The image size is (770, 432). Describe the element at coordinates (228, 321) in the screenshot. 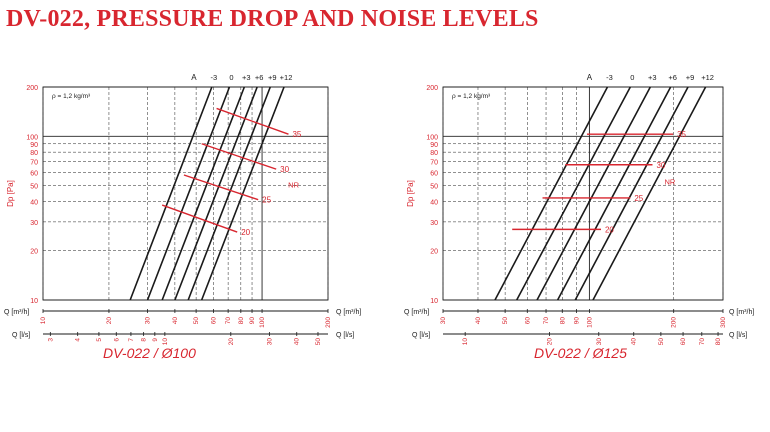

I see `x-tick-label: 70` at that location.